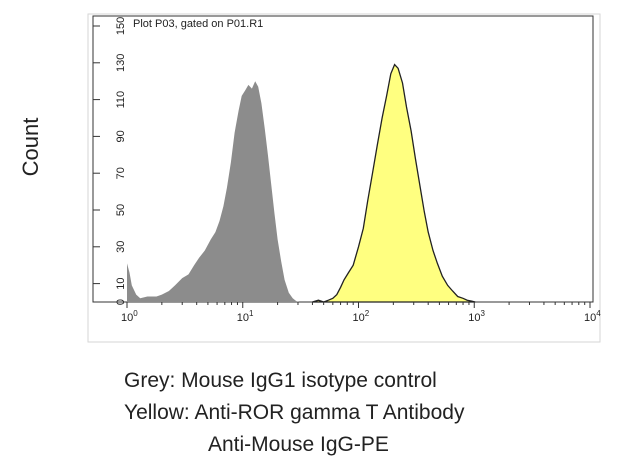 The width and height of the screenshot is (640, 468). I want to click on y-tick-label: 0, so click(121, 302).